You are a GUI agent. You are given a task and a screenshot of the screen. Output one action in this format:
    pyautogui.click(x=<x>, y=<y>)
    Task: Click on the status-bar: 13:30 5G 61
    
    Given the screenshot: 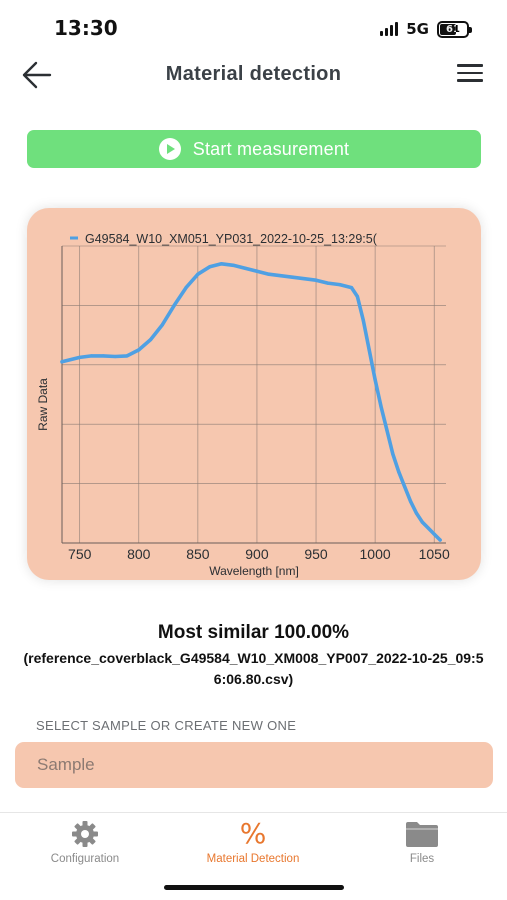 What is the action you would take?
    pyautogui.click(x=253, y=28)
    